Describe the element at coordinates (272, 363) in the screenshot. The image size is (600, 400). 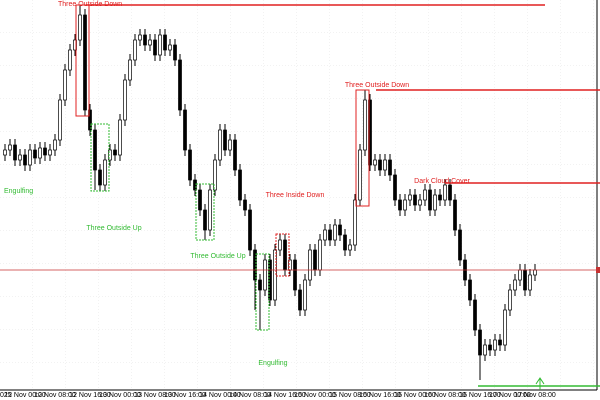
I see `annotation: Engulfing` at that location.